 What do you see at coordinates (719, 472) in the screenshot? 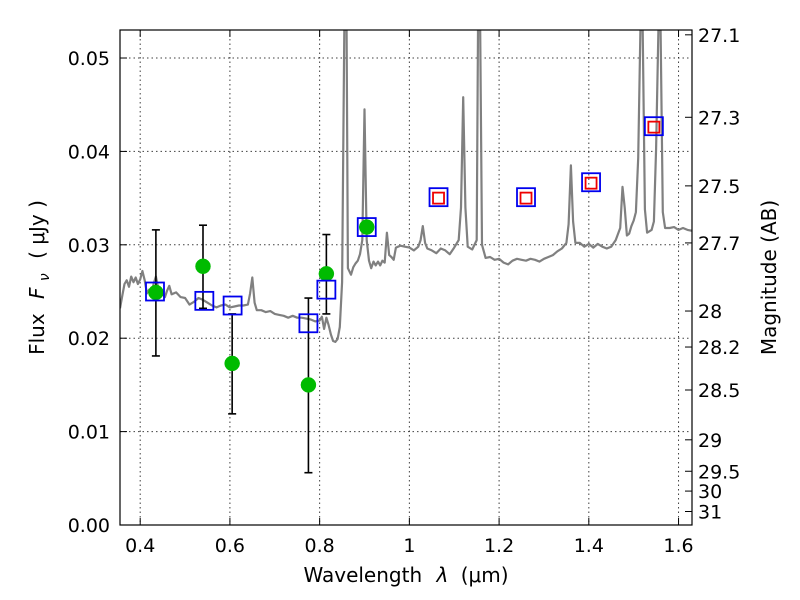
I see `right-tick-label: 29.5` at bounding box center [719, 472].